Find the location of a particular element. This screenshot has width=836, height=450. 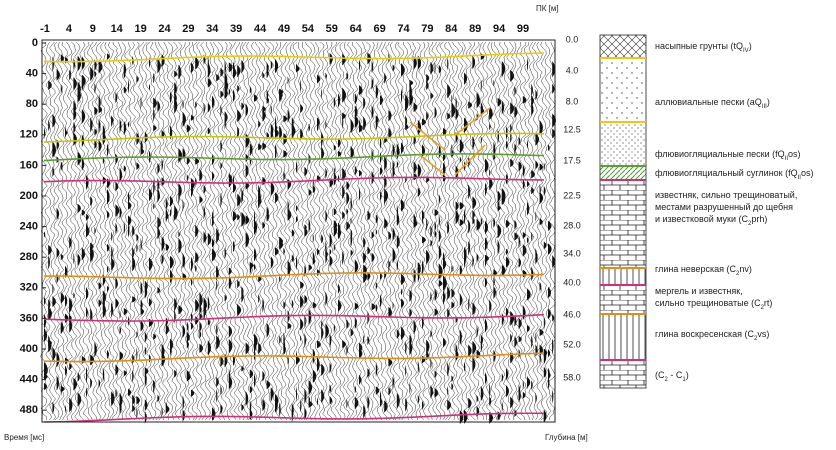

top-tick-label: 49 is located at coordinates (284, 29).